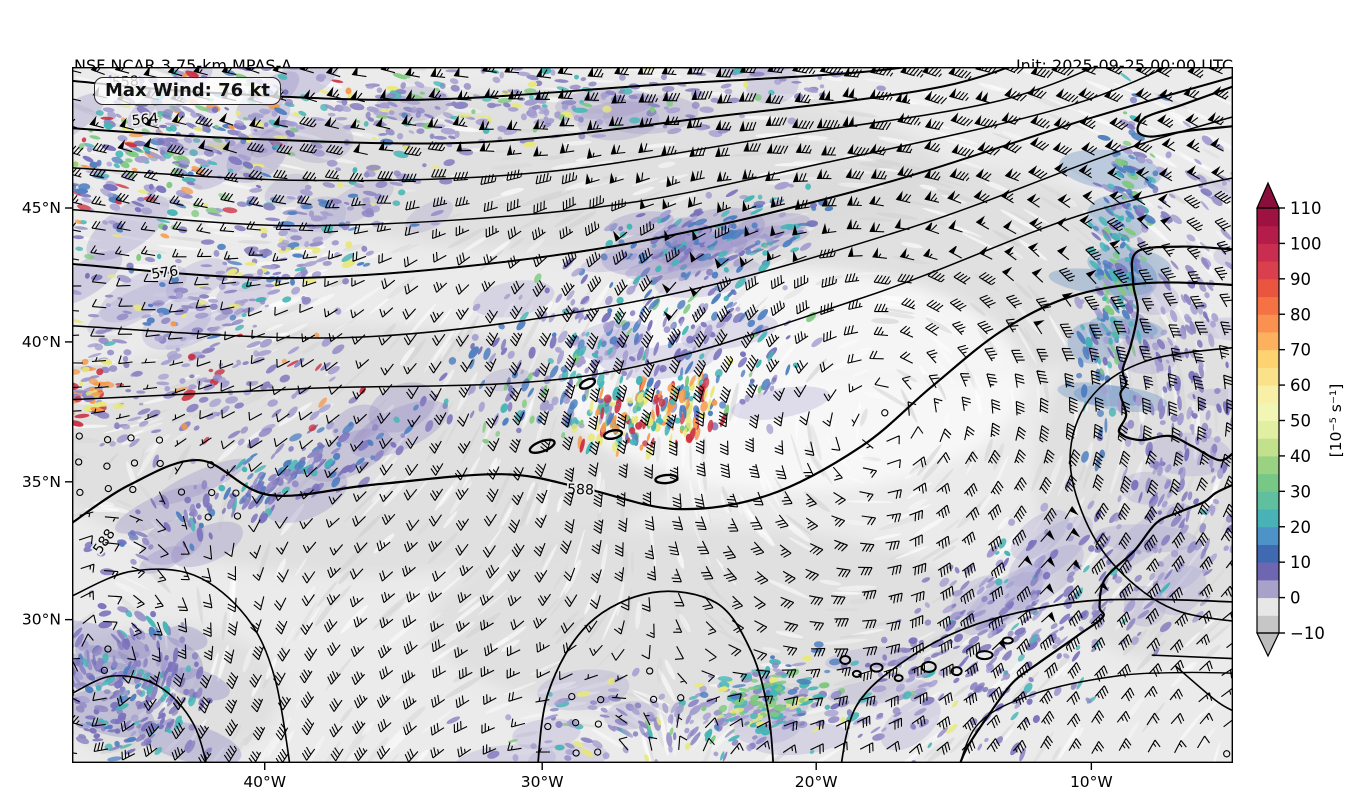 The width and height of the screenshot is (1369, 803). I want to click on colorbar-tick-label: 40, so click(1300, 456).